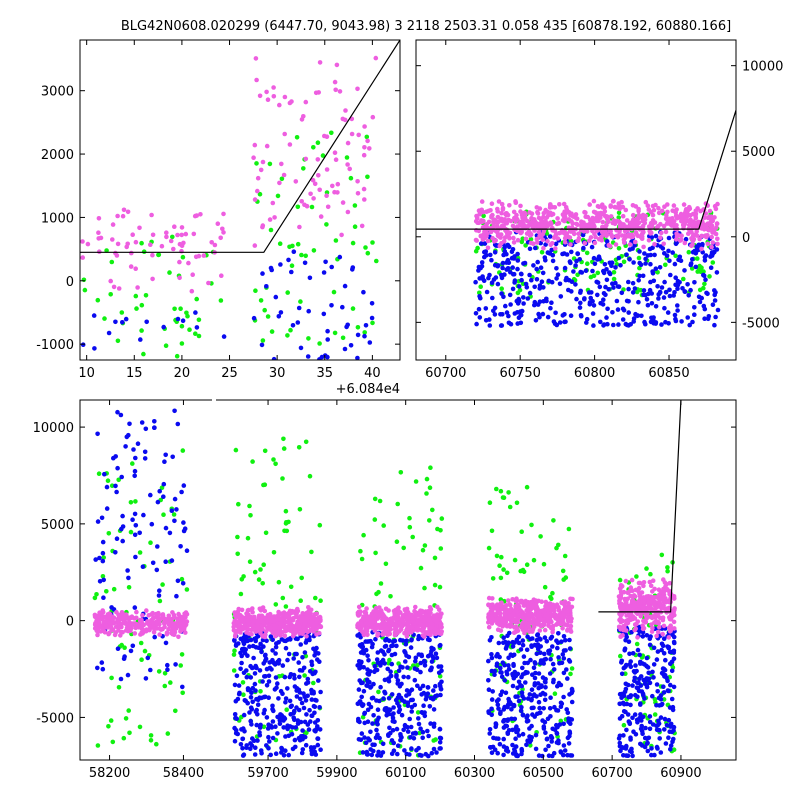 The height and width of the screenshot is (800, 800). Describe the element at coordinates (372, 373) in the screenshot. I see `top-left-xtick-label: 40` at that location.